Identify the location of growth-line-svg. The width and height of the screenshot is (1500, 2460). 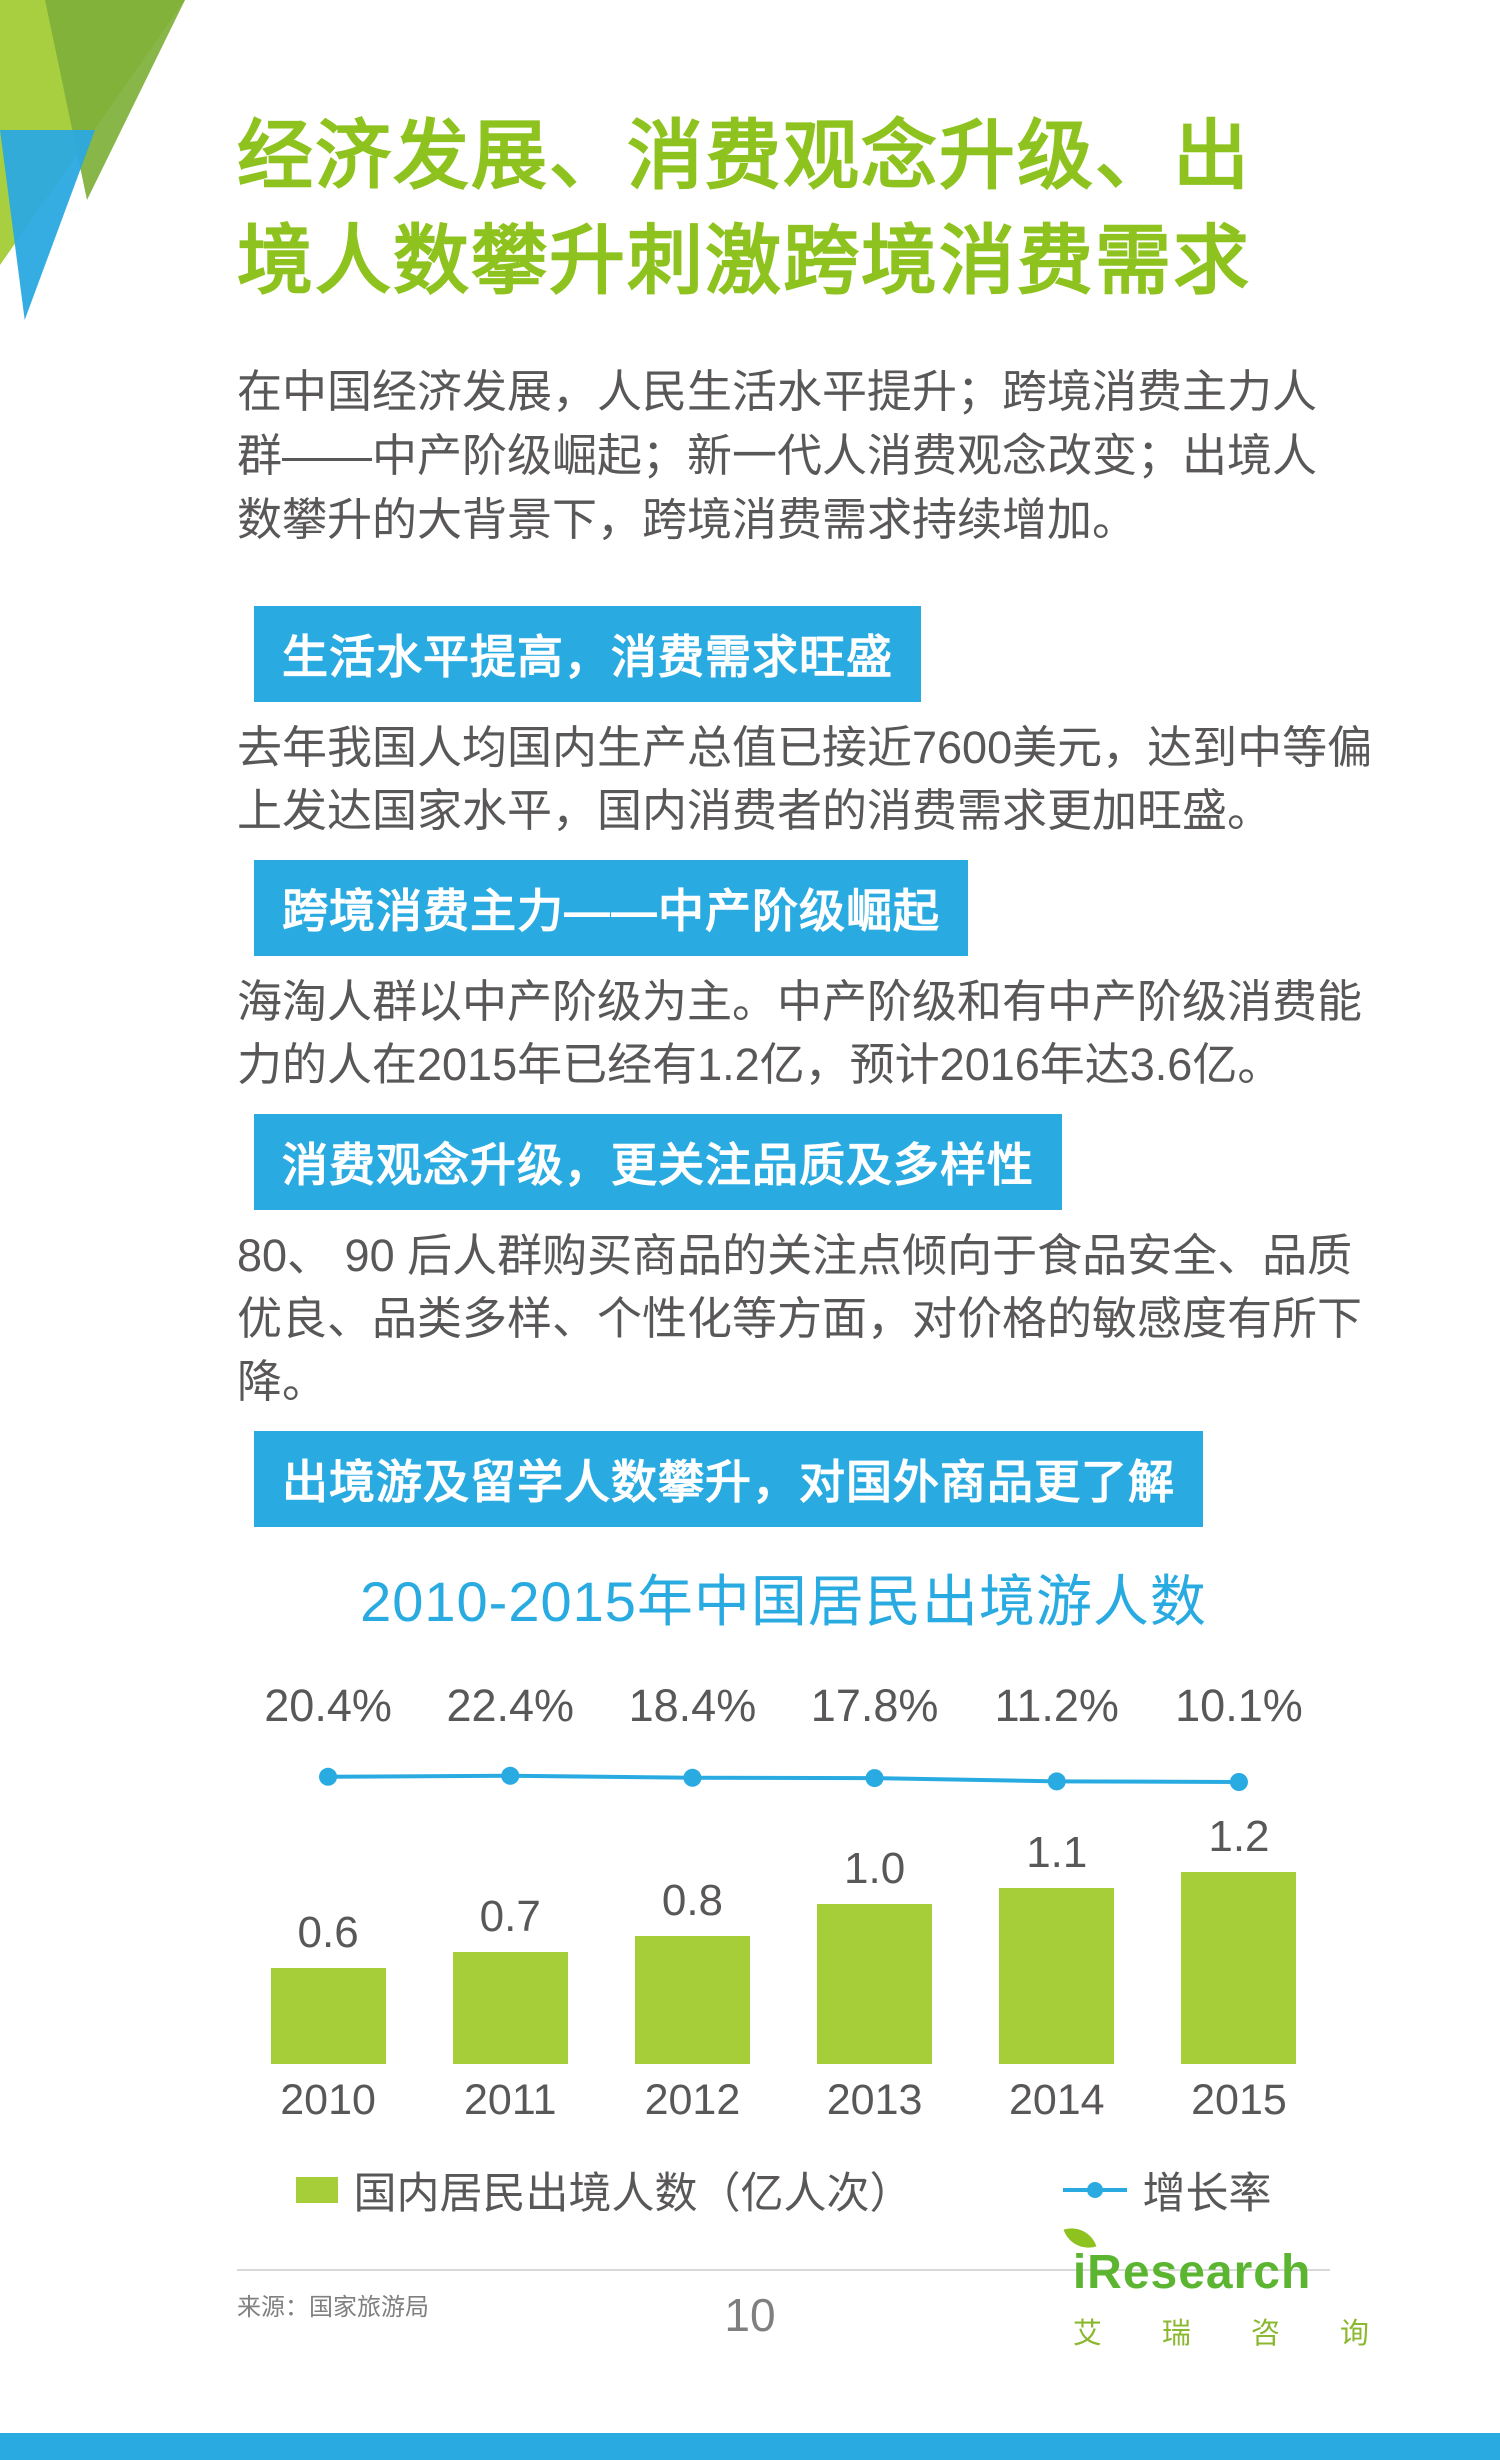
(783, 1779).